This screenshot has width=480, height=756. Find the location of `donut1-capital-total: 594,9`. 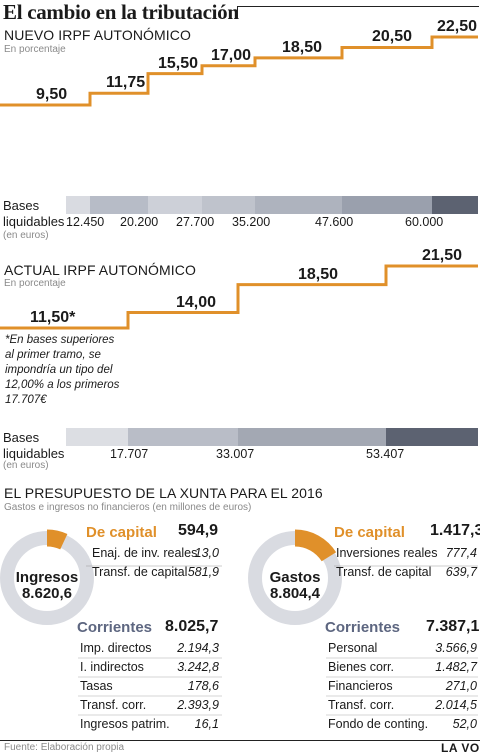

donut1-capital-total: 594,9 is located at coordinates (198, 530).